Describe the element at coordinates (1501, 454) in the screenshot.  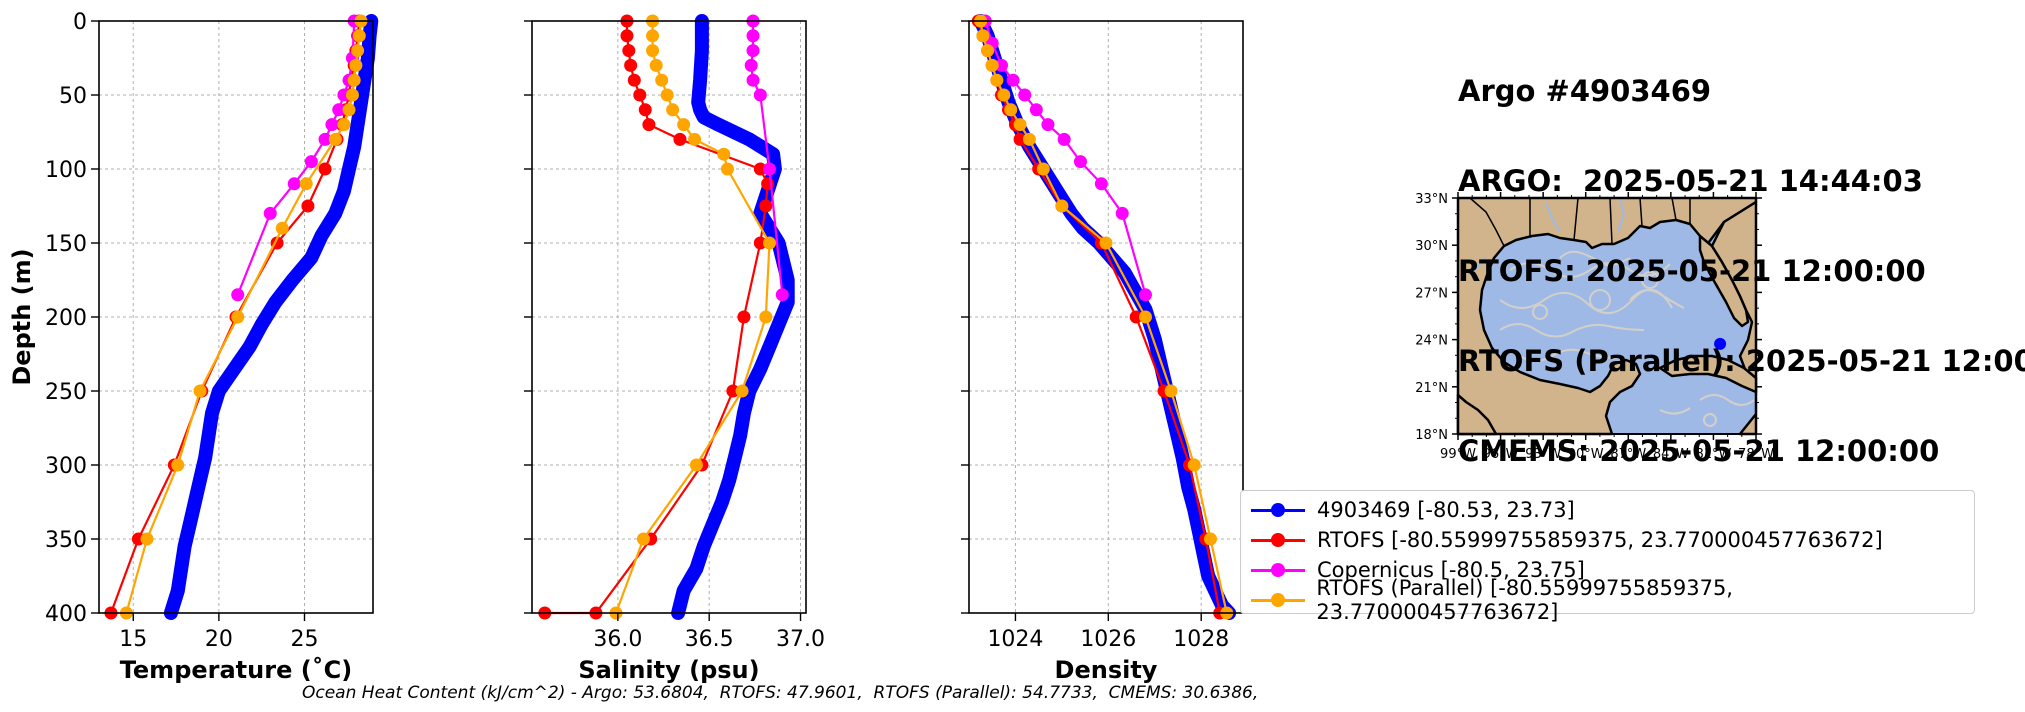
I see `map-lon-label: 96°W` at that location.